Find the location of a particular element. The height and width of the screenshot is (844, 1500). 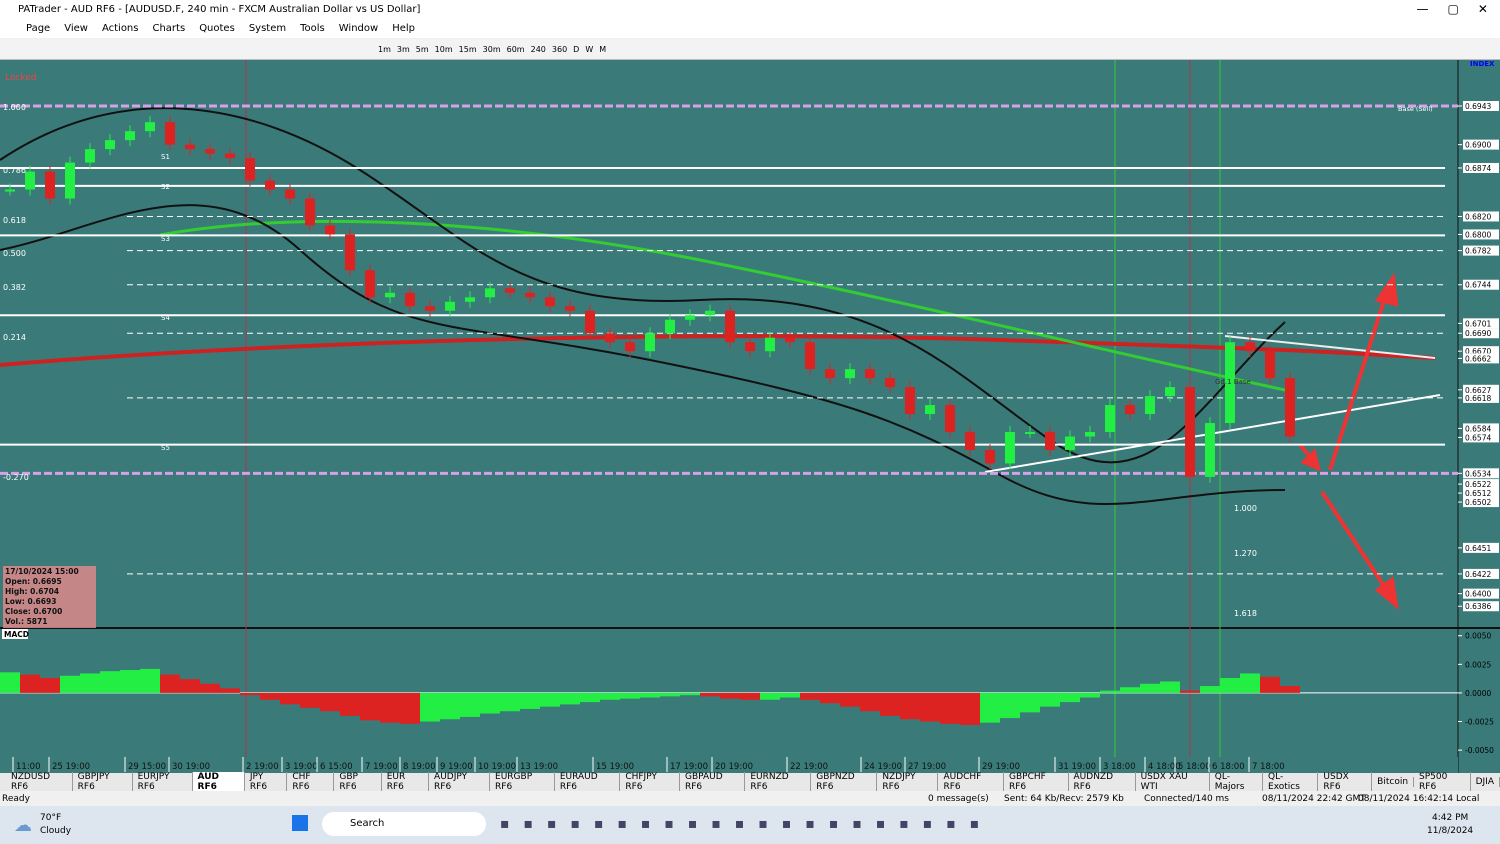

search-box: Search is located at coordinates (404, 824).